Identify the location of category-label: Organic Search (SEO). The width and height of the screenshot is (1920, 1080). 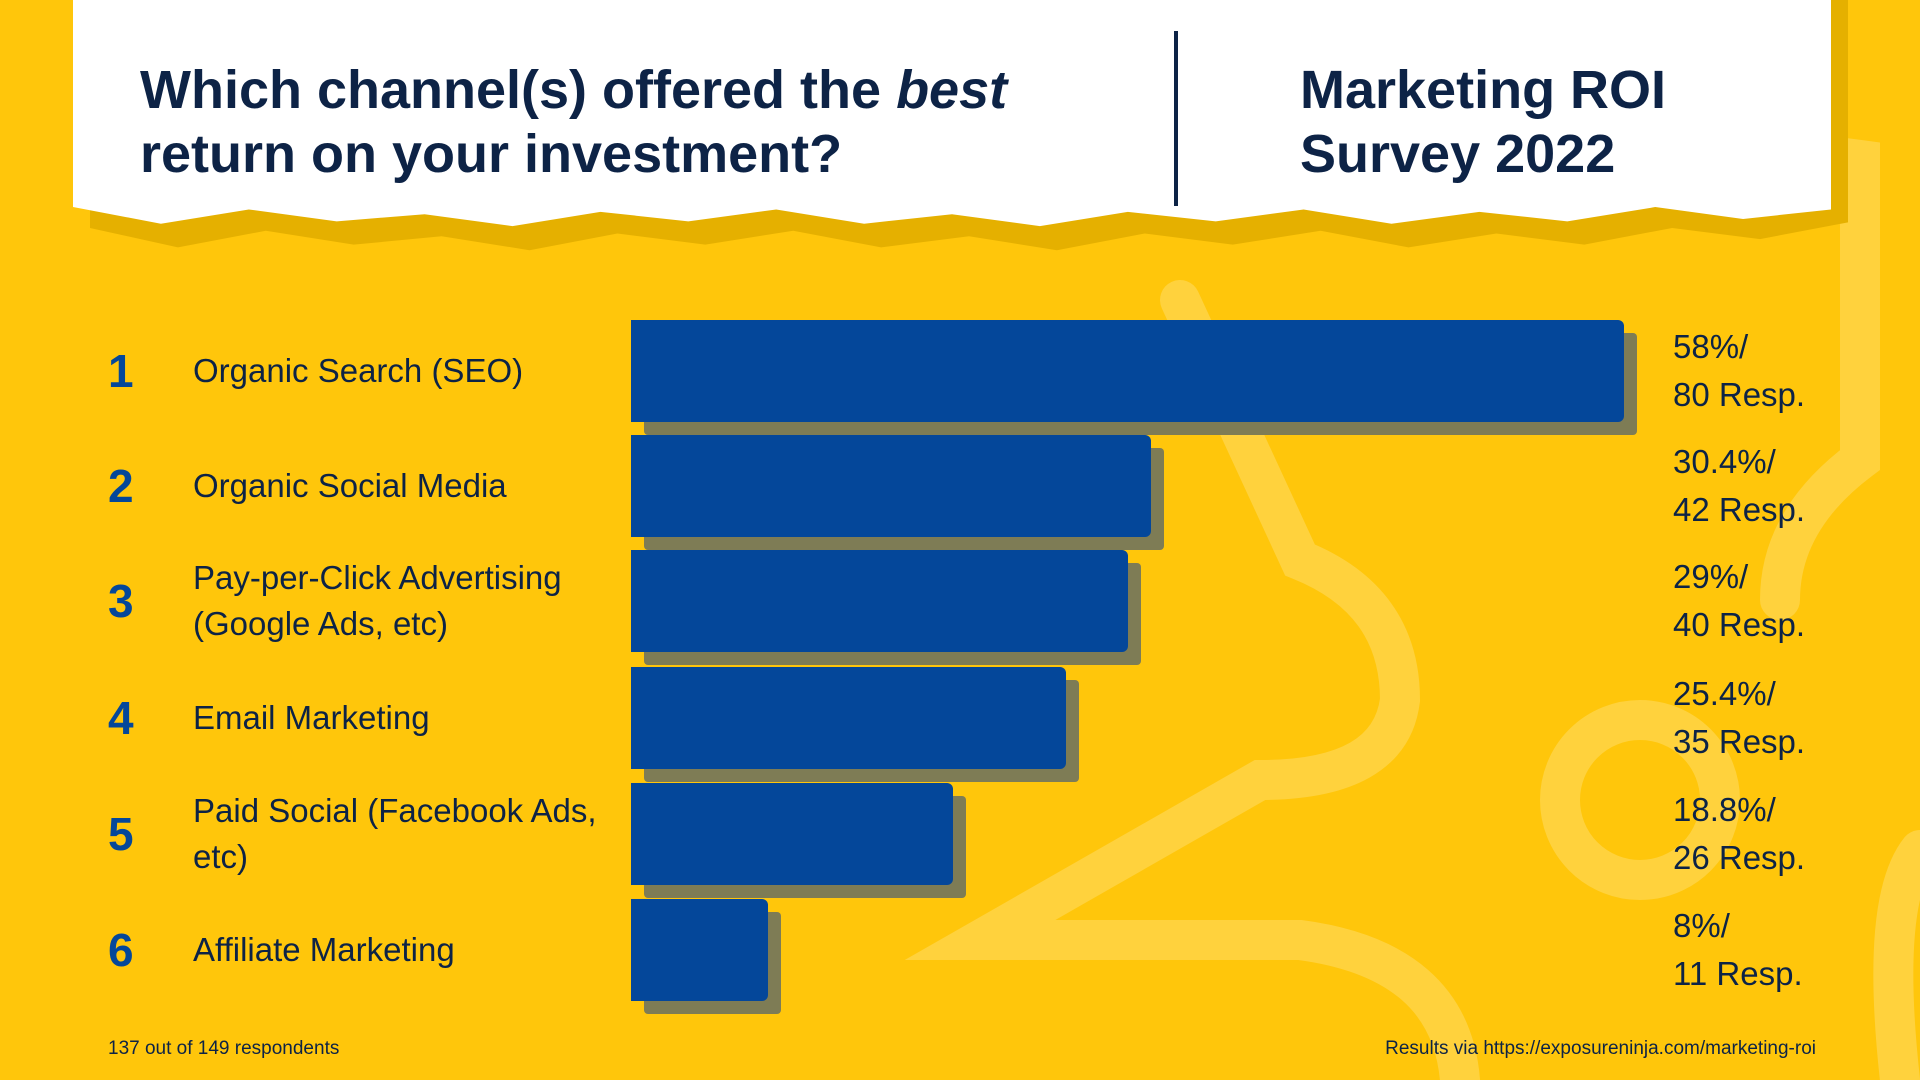
(358, 370).